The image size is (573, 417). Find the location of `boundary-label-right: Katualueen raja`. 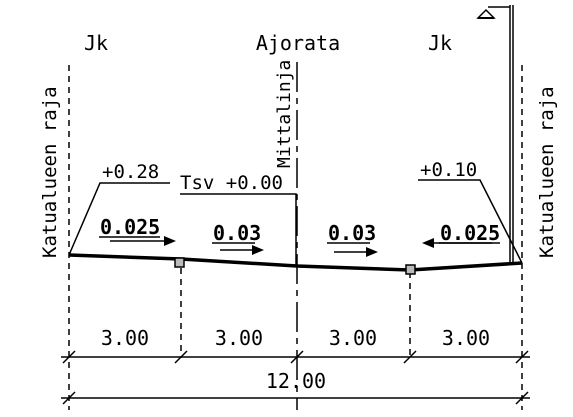

boundary-label-right: Katualueen raja is located at coordinates (547, 172).